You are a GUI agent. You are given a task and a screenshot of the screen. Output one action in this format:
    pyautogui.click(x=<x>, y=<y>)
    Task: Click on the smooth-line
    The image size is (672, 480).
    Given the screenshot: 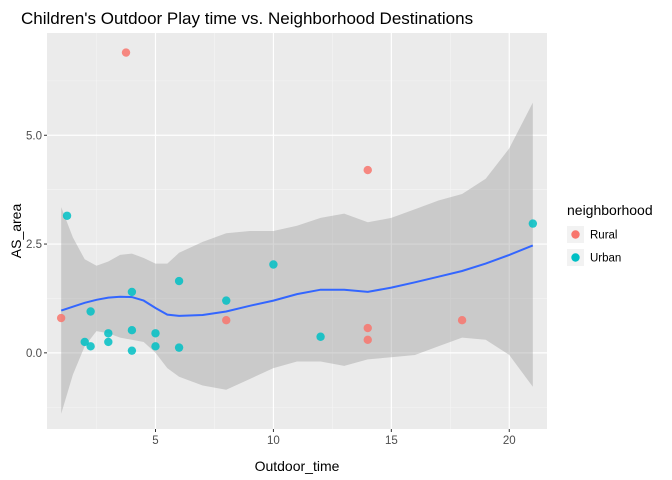 What is the action you would take?
    pyautogui.click(x=297, y=280)
    